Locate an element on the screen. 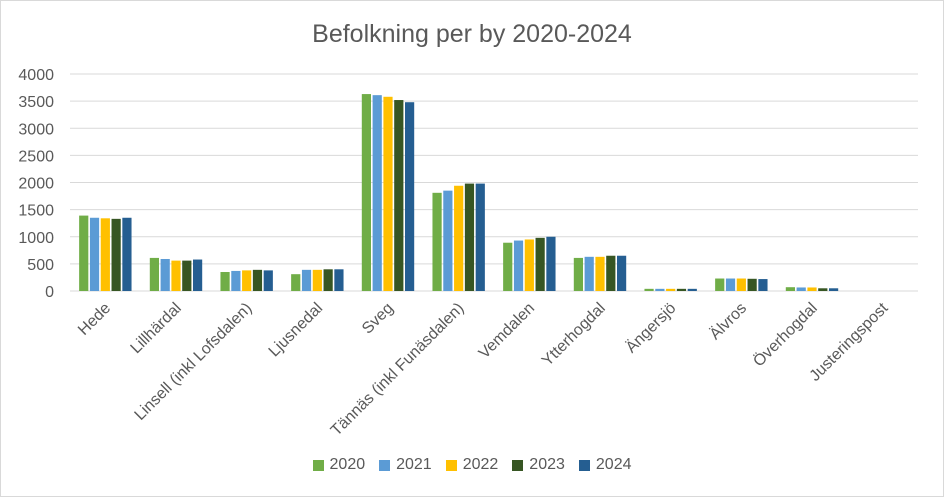 The height and width of the screenshot is (497, 944). chart-title: Befolkning per by 2020-2024 is located at coordinates (472, 34).